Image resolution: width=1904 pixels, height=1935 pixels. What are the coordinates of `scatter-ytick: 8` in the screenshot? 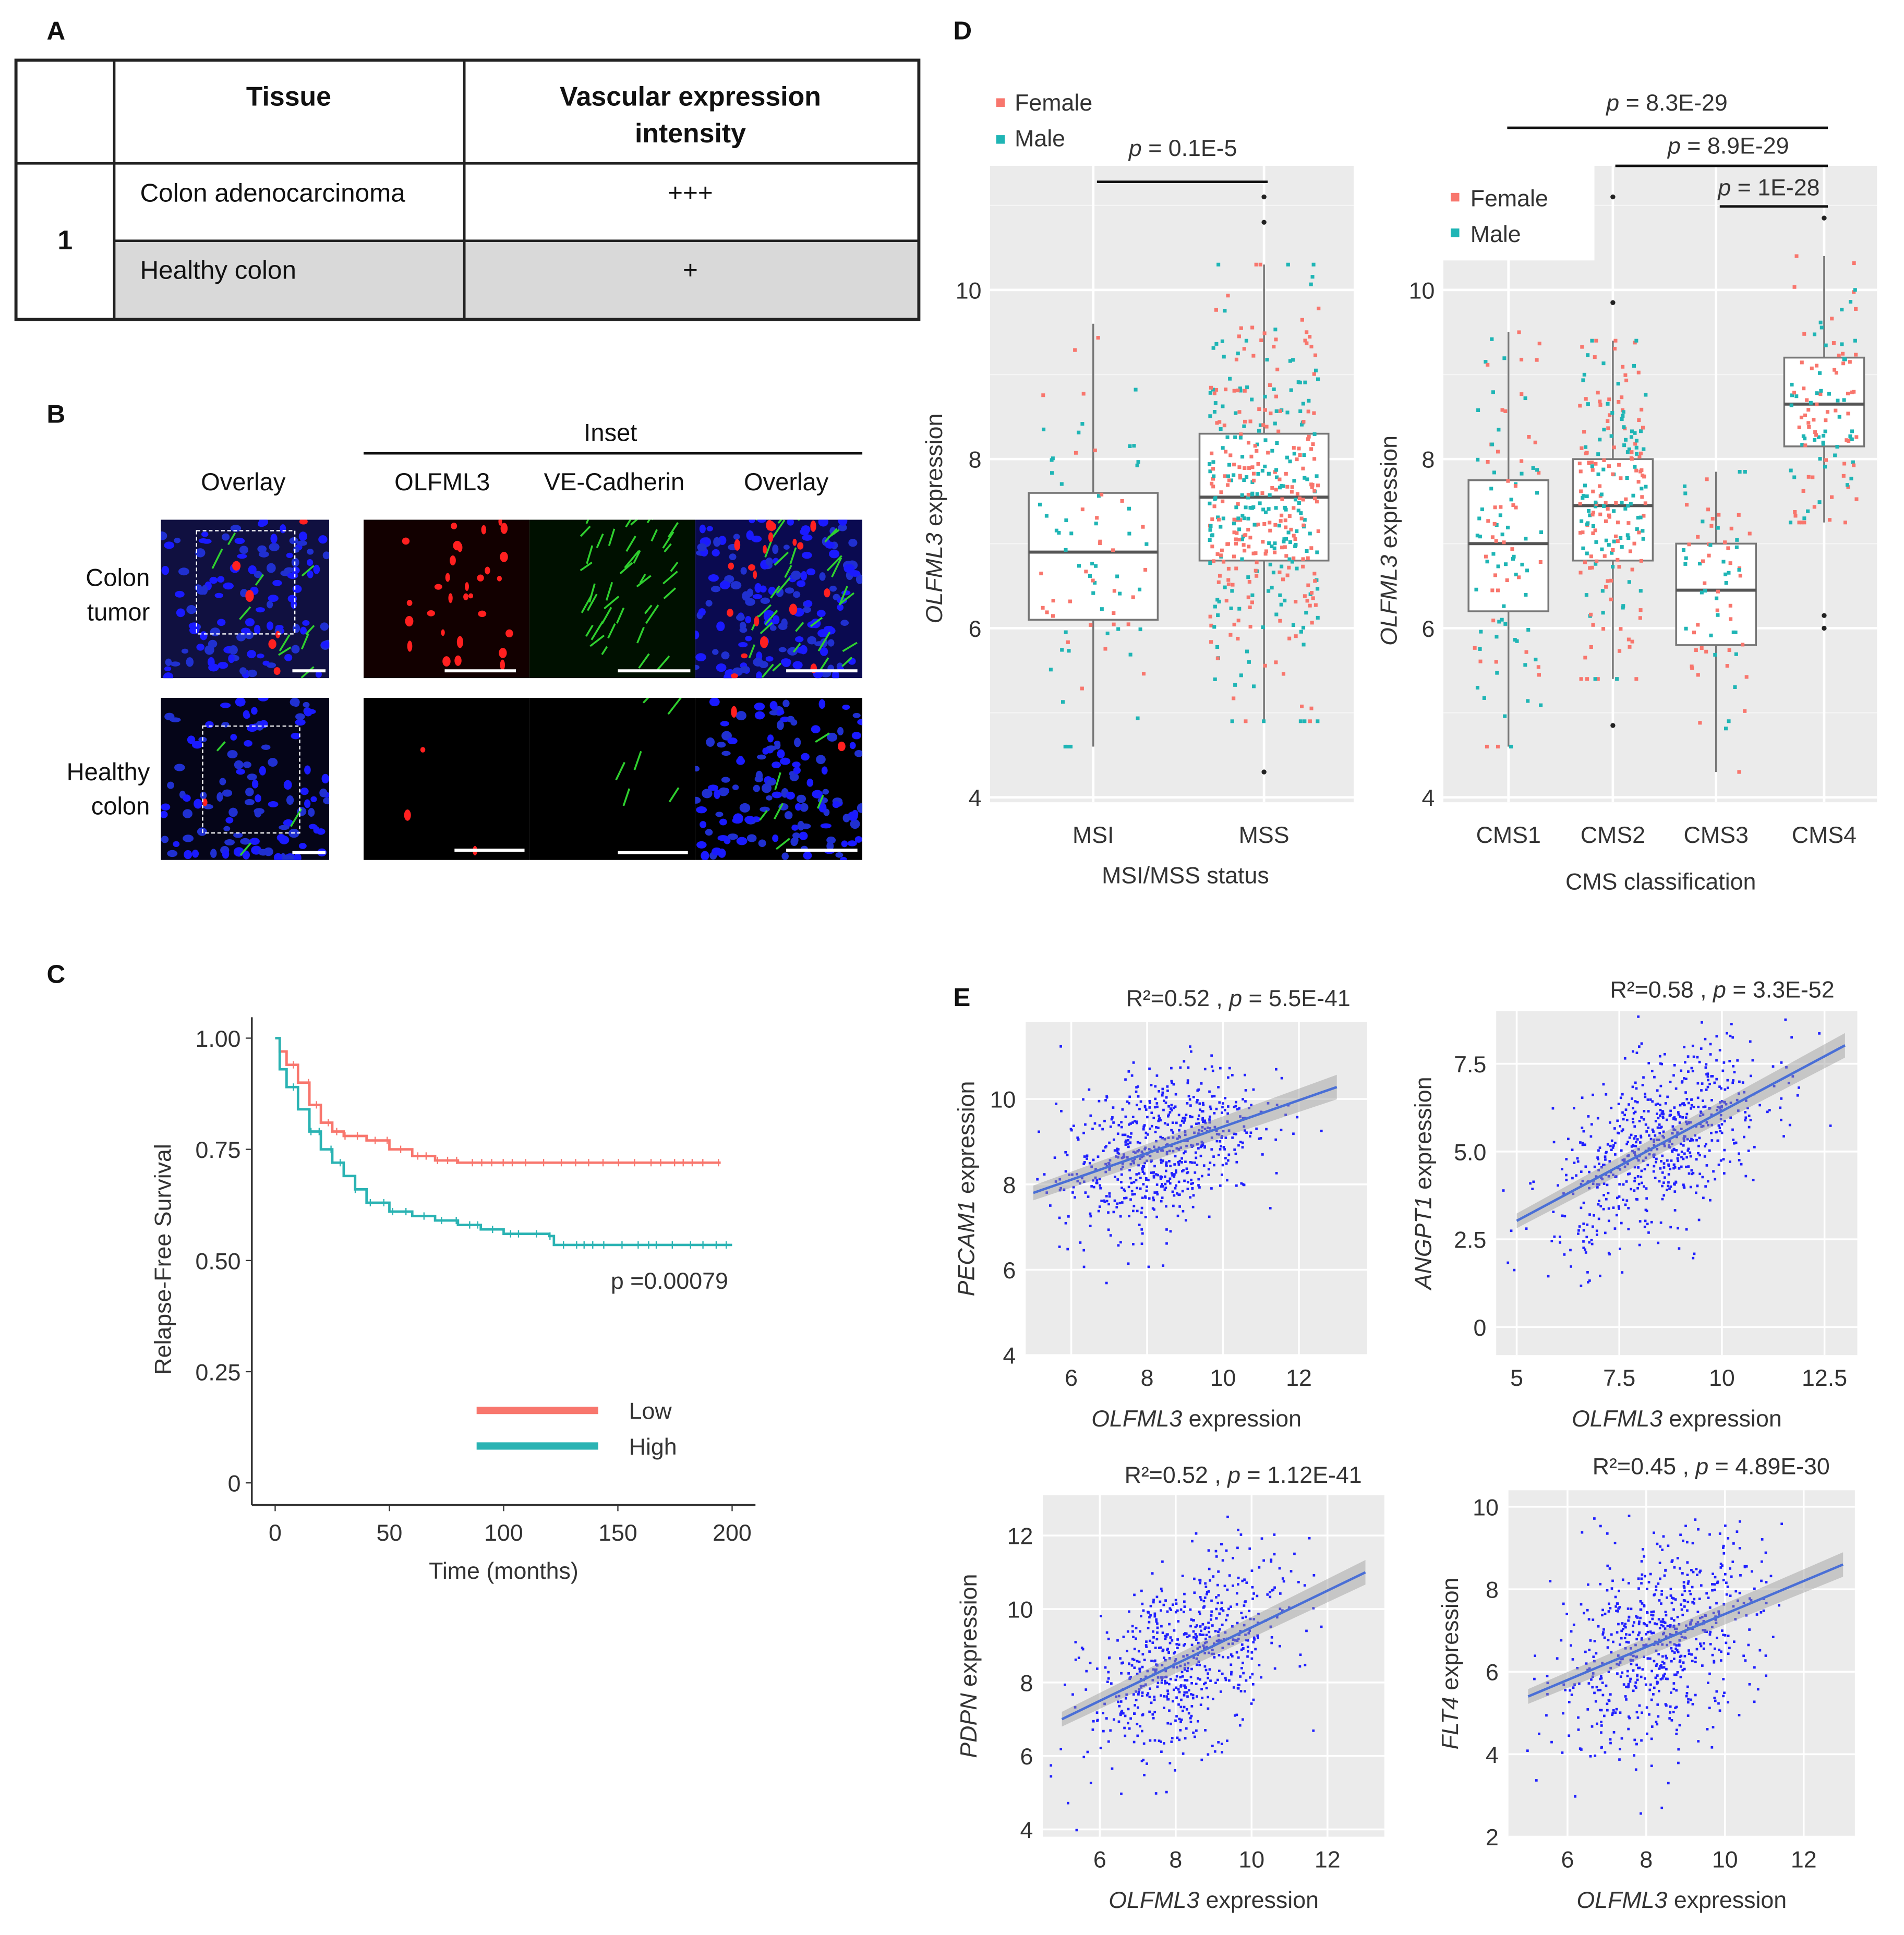 It's located at (1026, 1683).